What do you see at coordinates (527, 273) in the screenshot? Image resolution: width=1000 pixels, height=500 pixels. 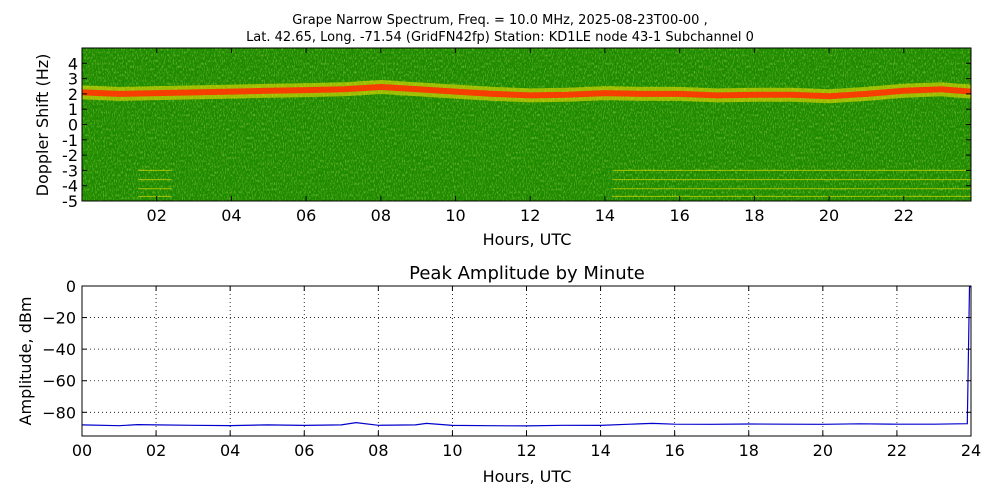 I see `amplitude-chart-title: Peak Amplitude by Minute` at bounding box center [527, 273].